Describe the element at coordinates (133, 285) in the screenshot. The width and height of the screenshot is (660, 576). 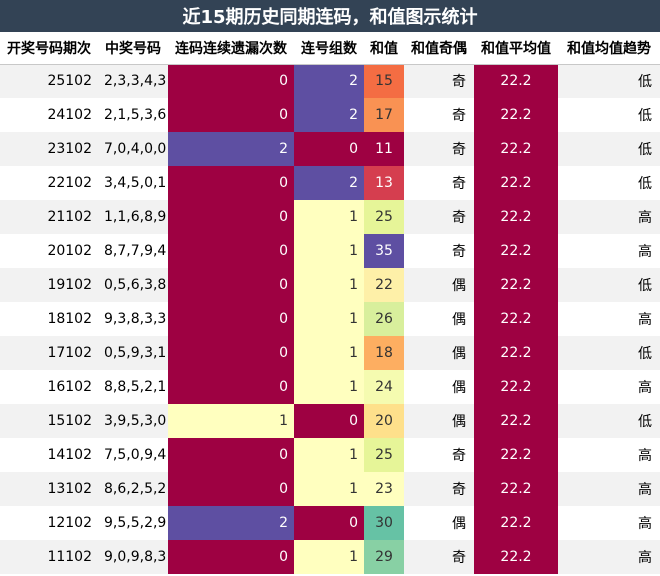
I see `numbers-cell: 0,5,6,3,8` at that location.